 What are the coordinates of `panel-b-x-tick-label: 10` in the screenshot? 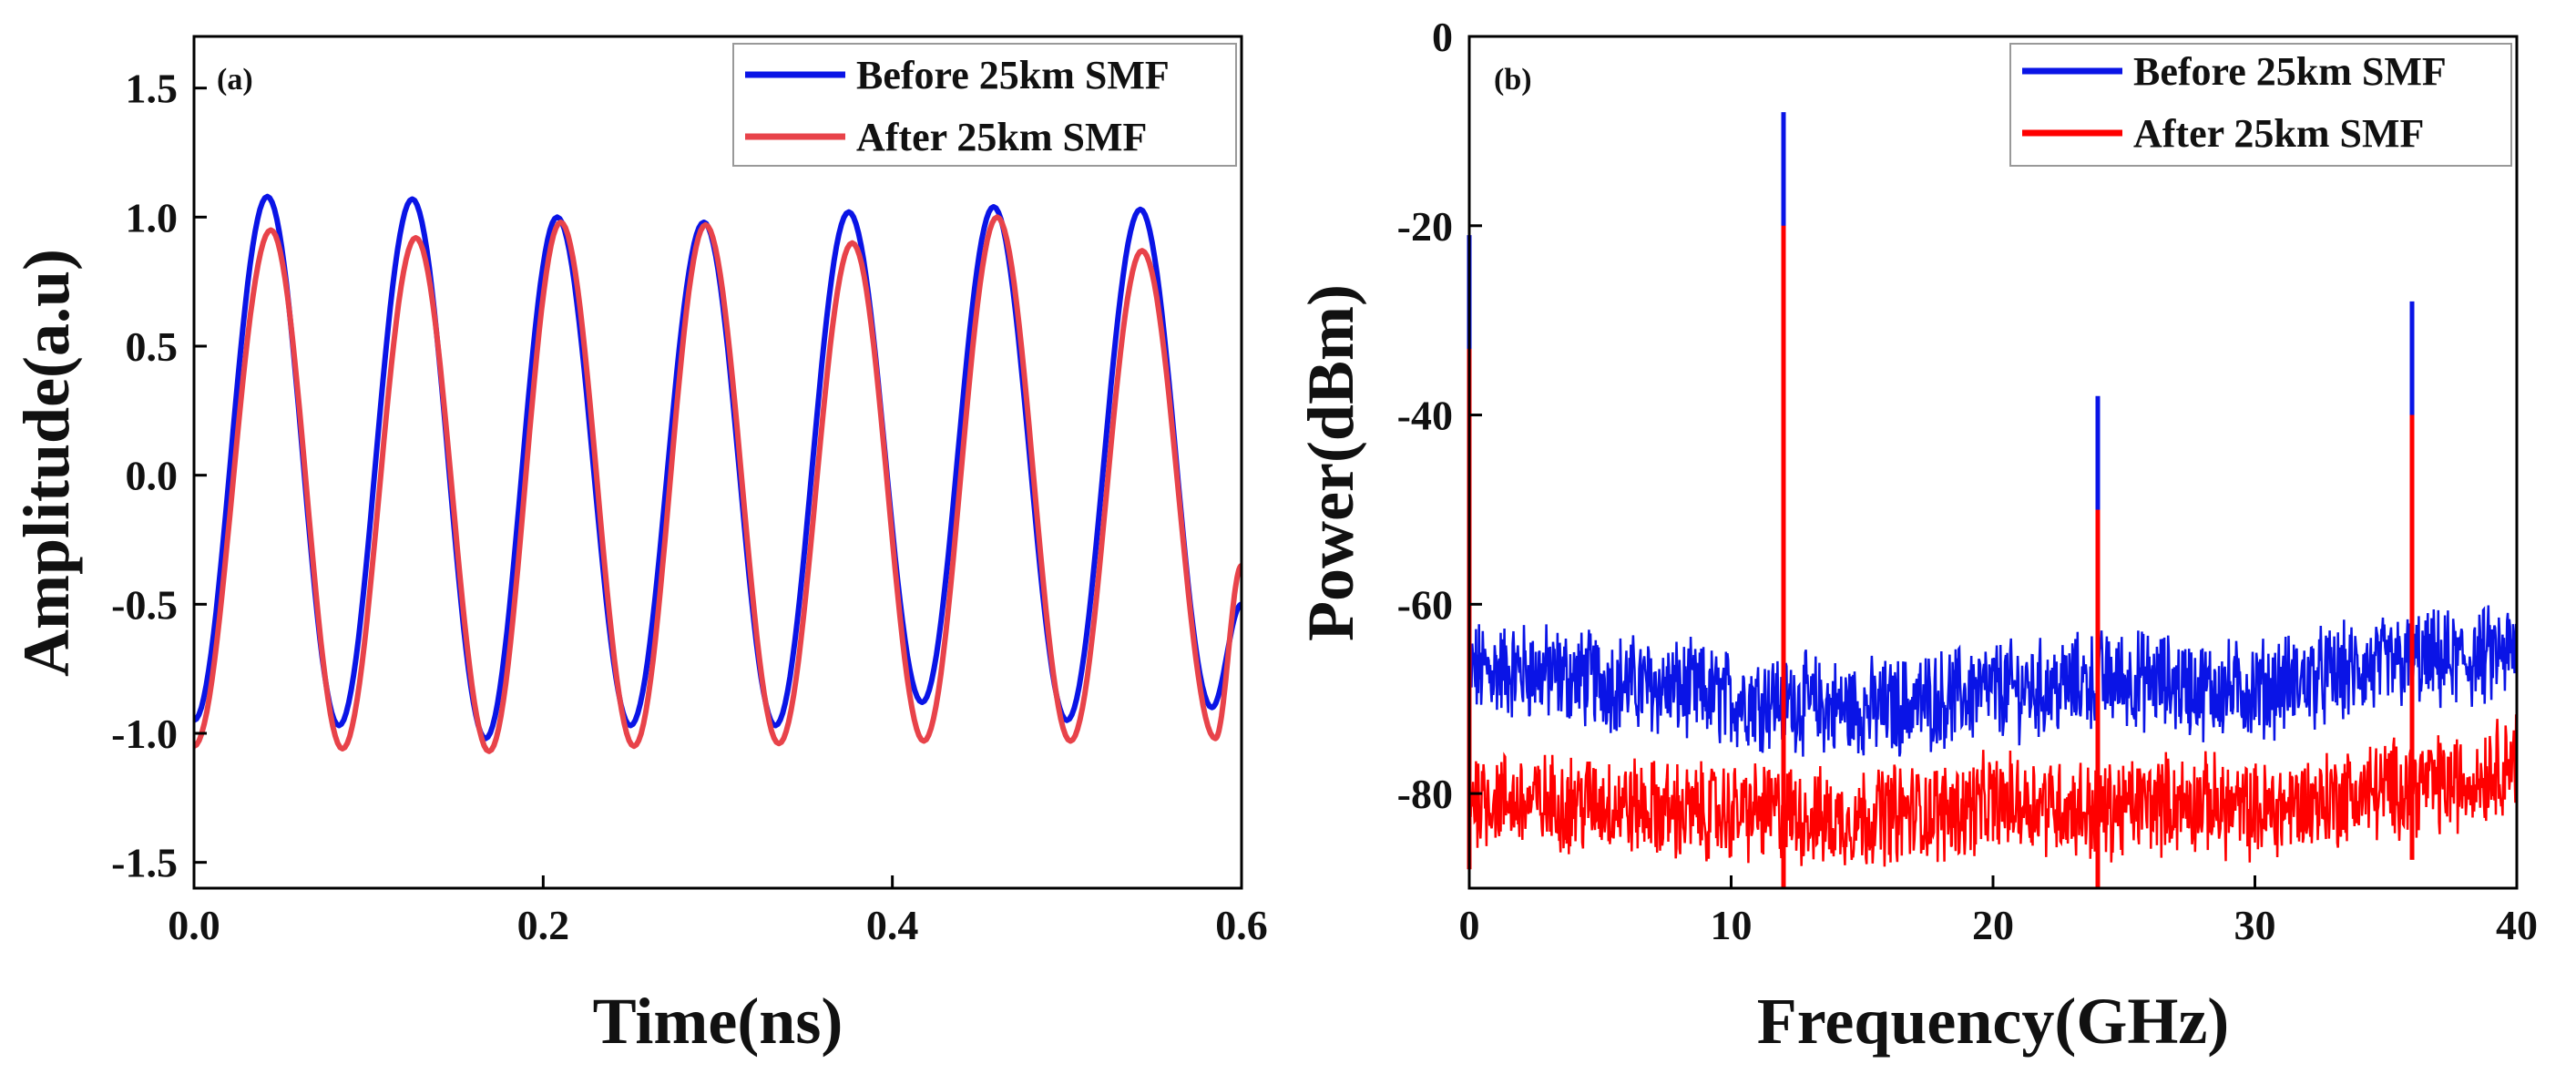 It's located at (1732, 925).